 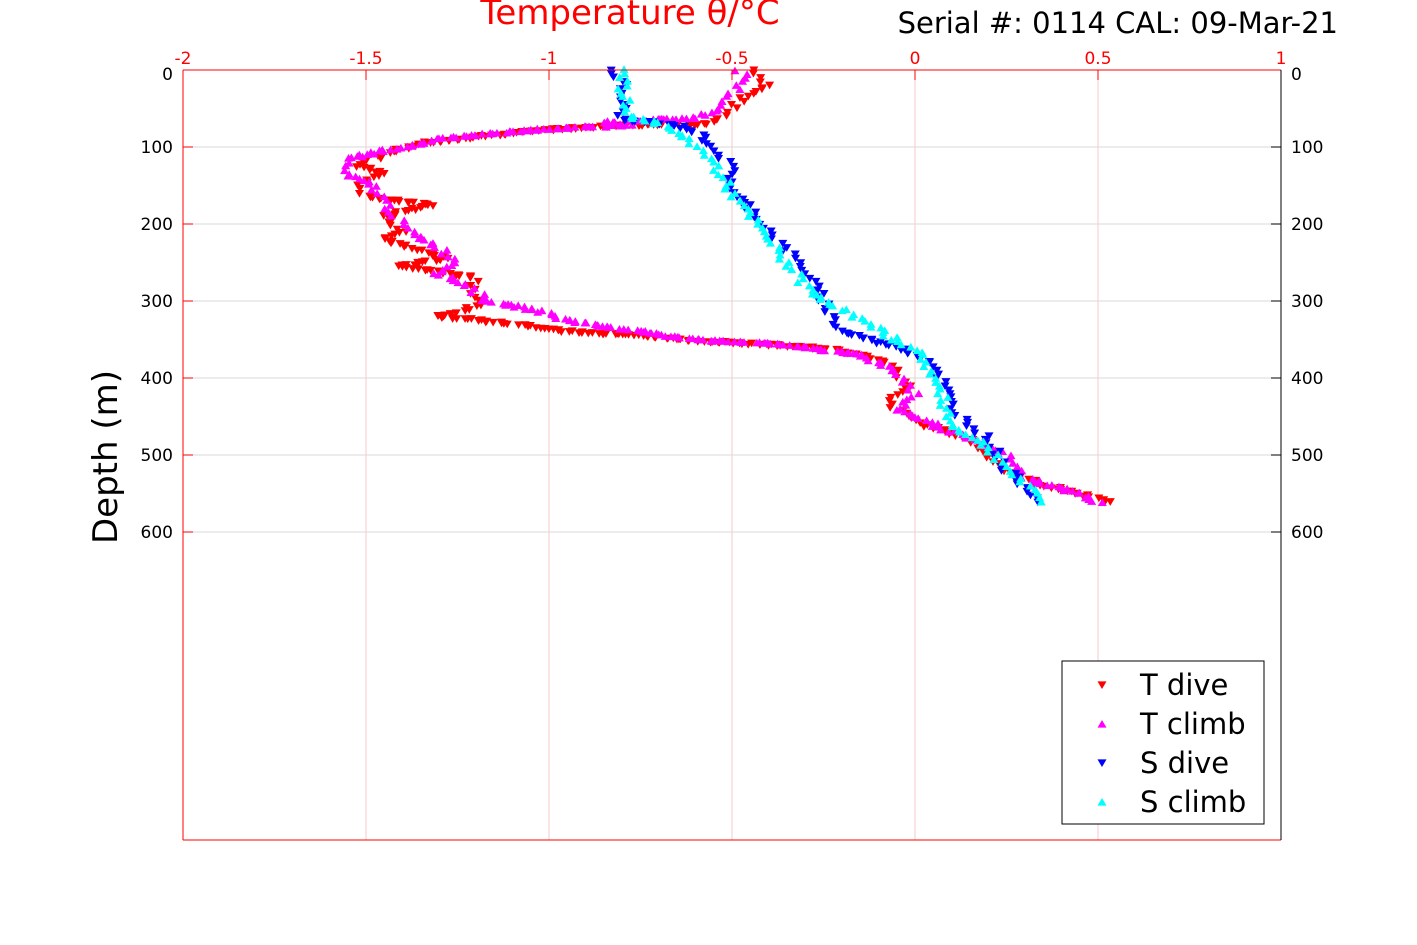 I want to click on x-tick-label: -1.5, so click(x=365, y=59).